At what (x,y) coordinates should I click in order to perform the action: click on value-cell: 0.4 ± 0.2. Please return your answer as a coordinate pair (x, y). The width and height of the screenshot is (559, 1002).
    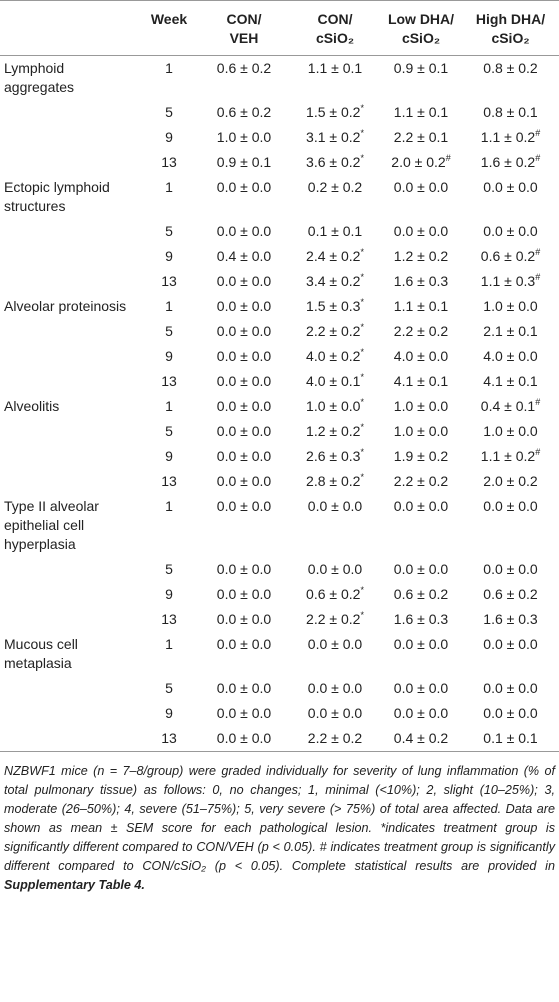
    Looking at the image, I should click on (421, 738).